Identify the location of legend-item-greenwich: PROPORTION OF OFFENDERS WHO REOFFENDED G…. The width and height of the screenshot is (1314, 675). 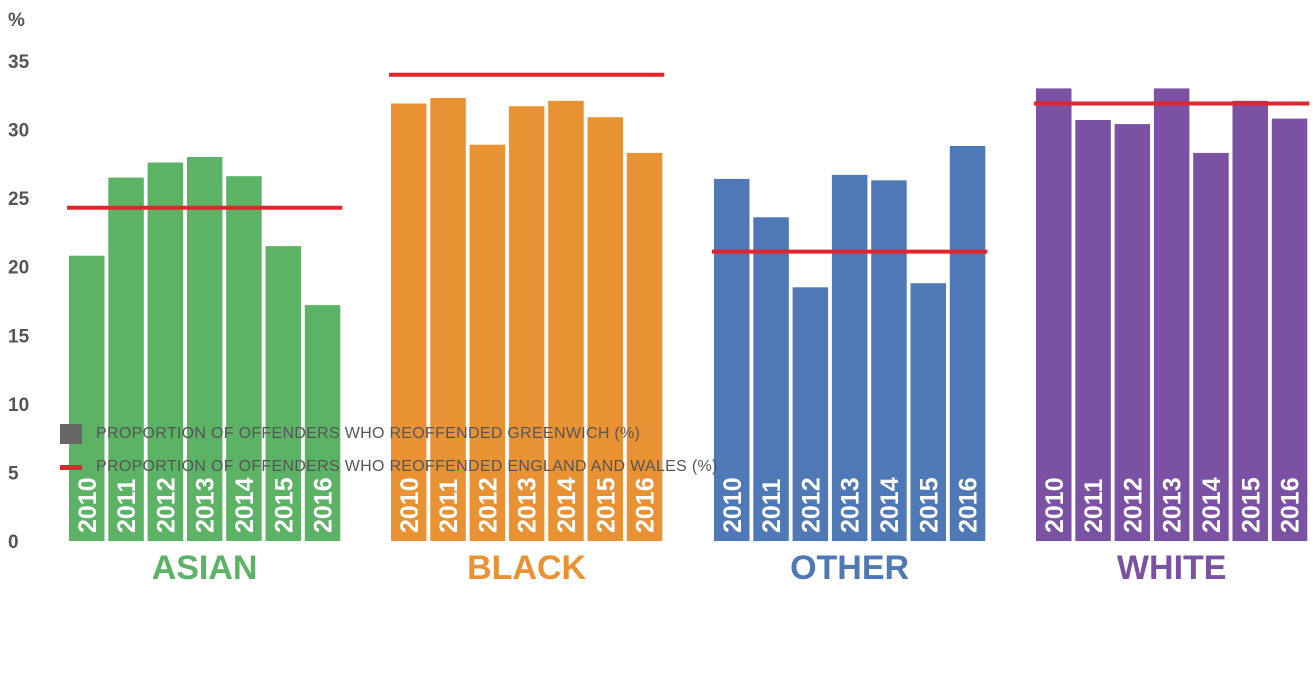
(510, 434).